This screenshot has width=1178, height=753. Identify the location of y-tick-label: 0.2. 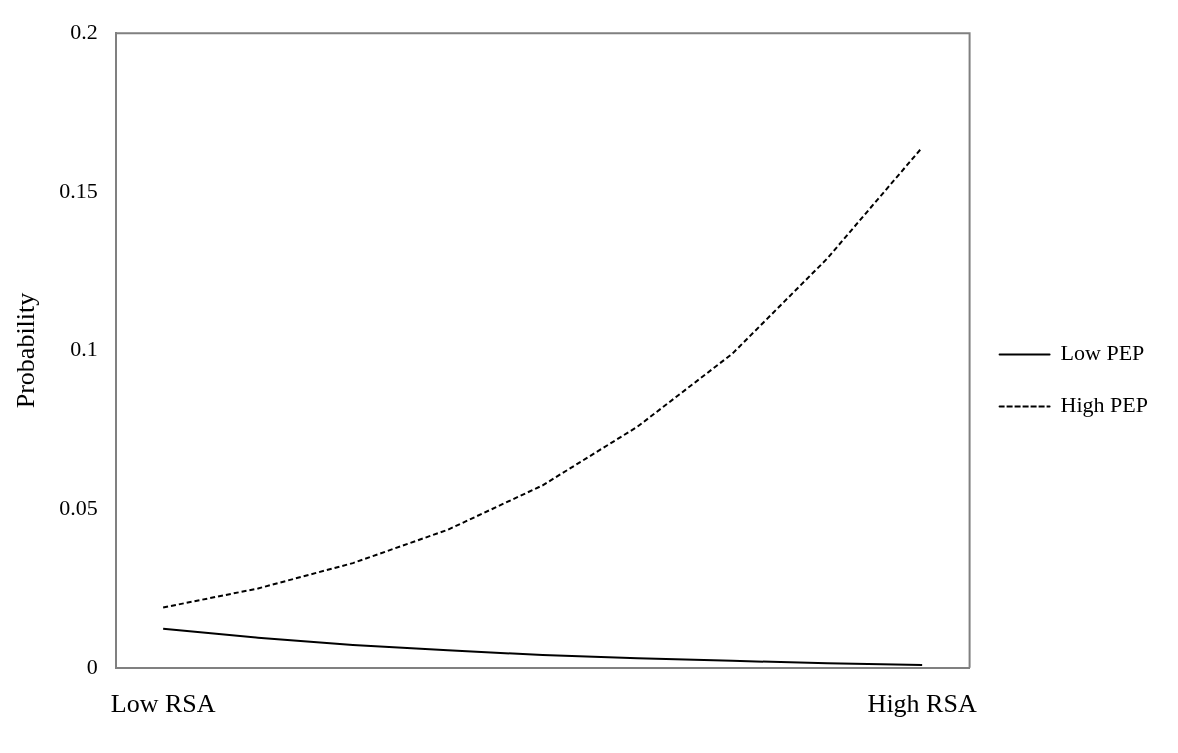
(84, 31).